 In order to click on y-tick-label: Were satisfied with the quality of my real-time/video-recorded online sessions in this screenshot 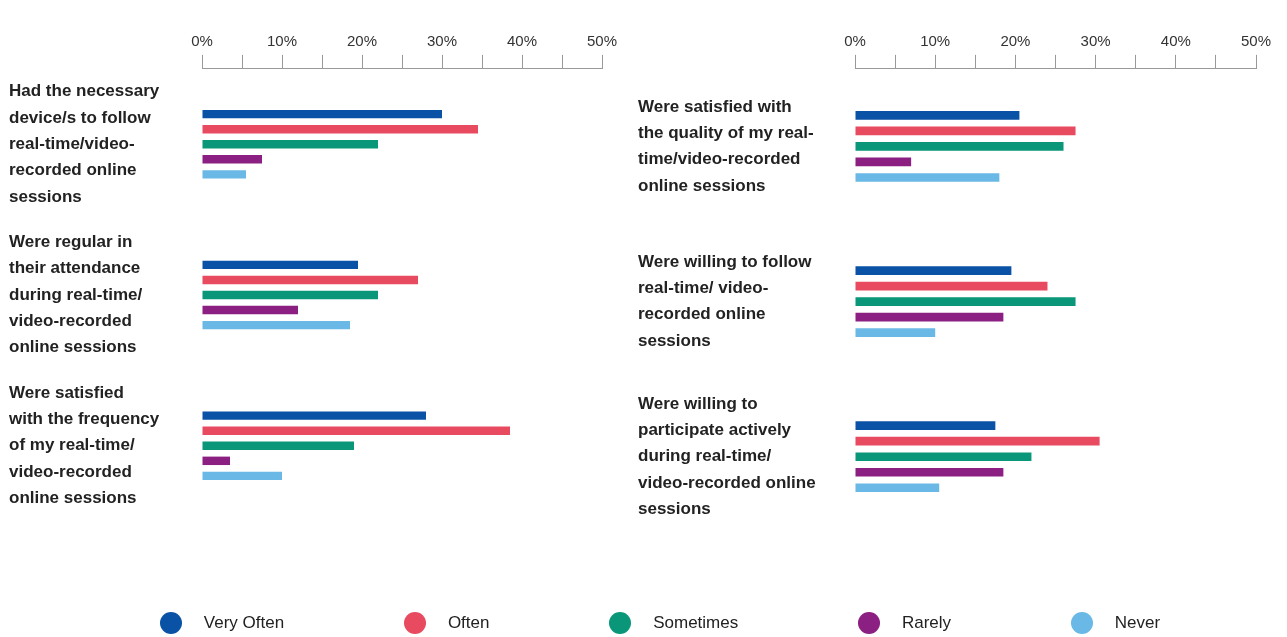, I will do `click(726, 145)`.